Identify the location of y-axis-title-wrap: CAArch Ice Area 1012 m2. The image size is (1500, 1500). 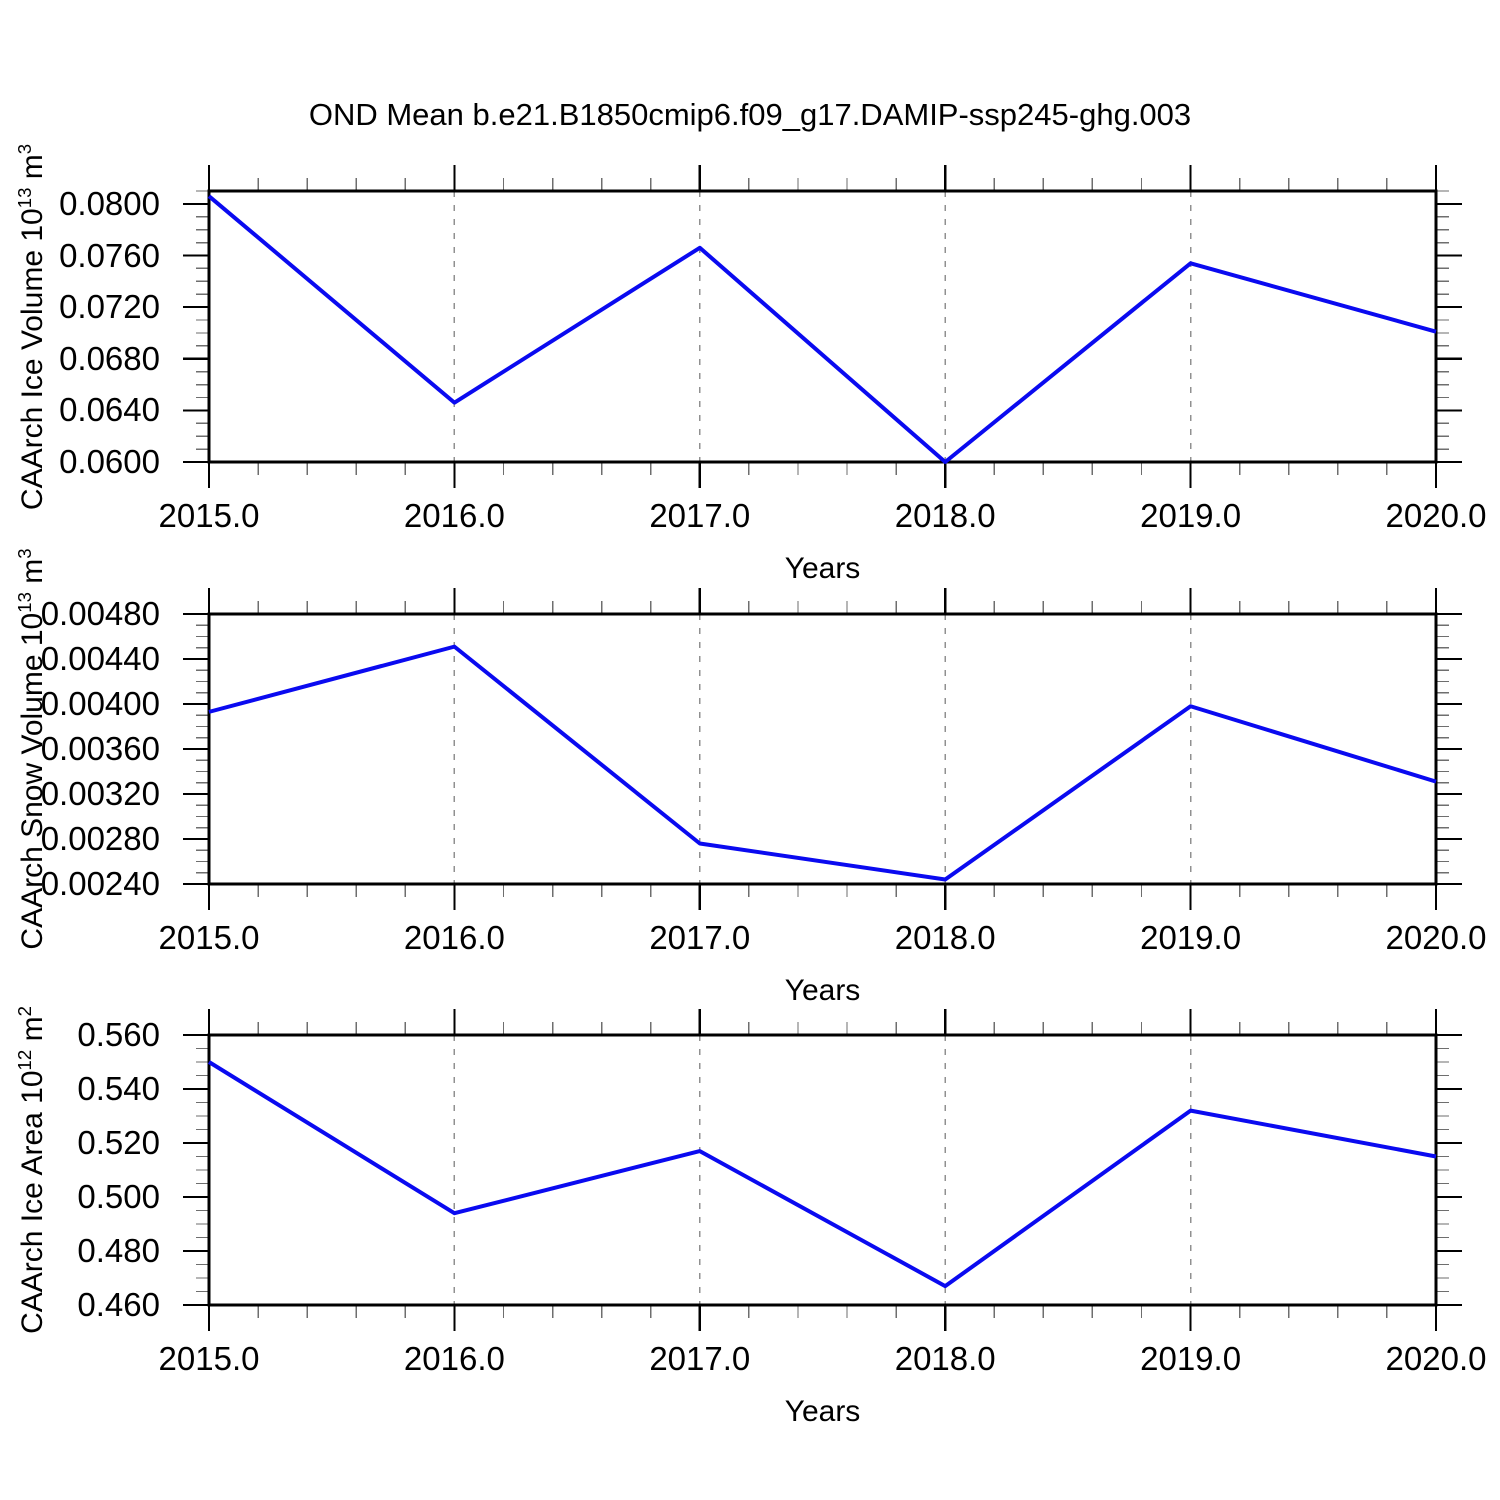
(32, 1170).